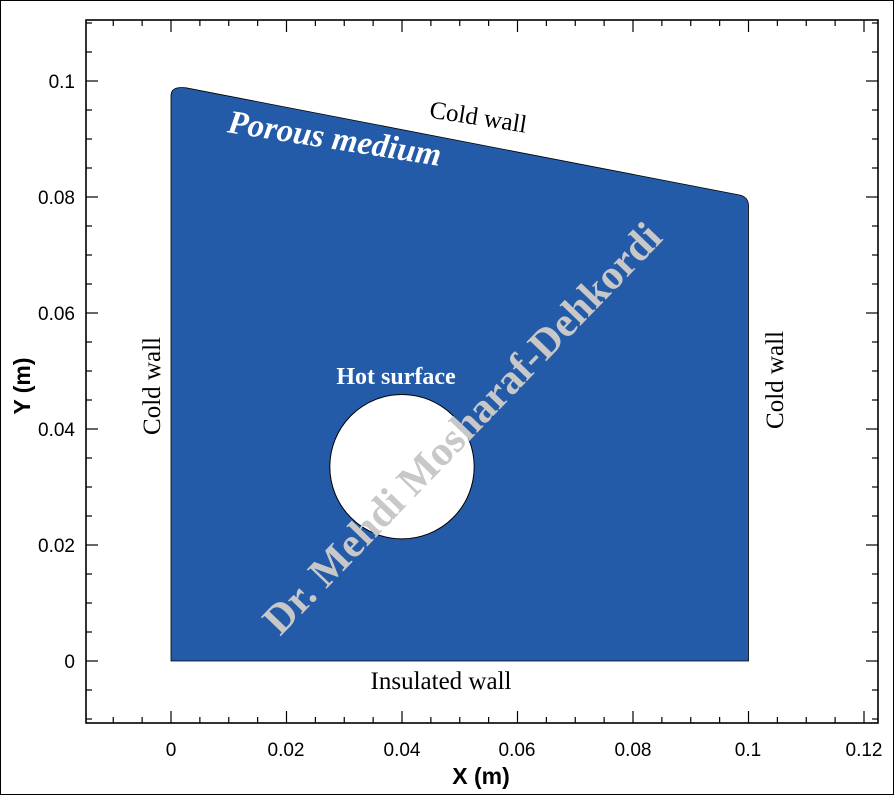 Image resolution: width=894 pixels, height=800 pixels. I want to click on hot-surface-label: Hot surface, so click(396, 377).